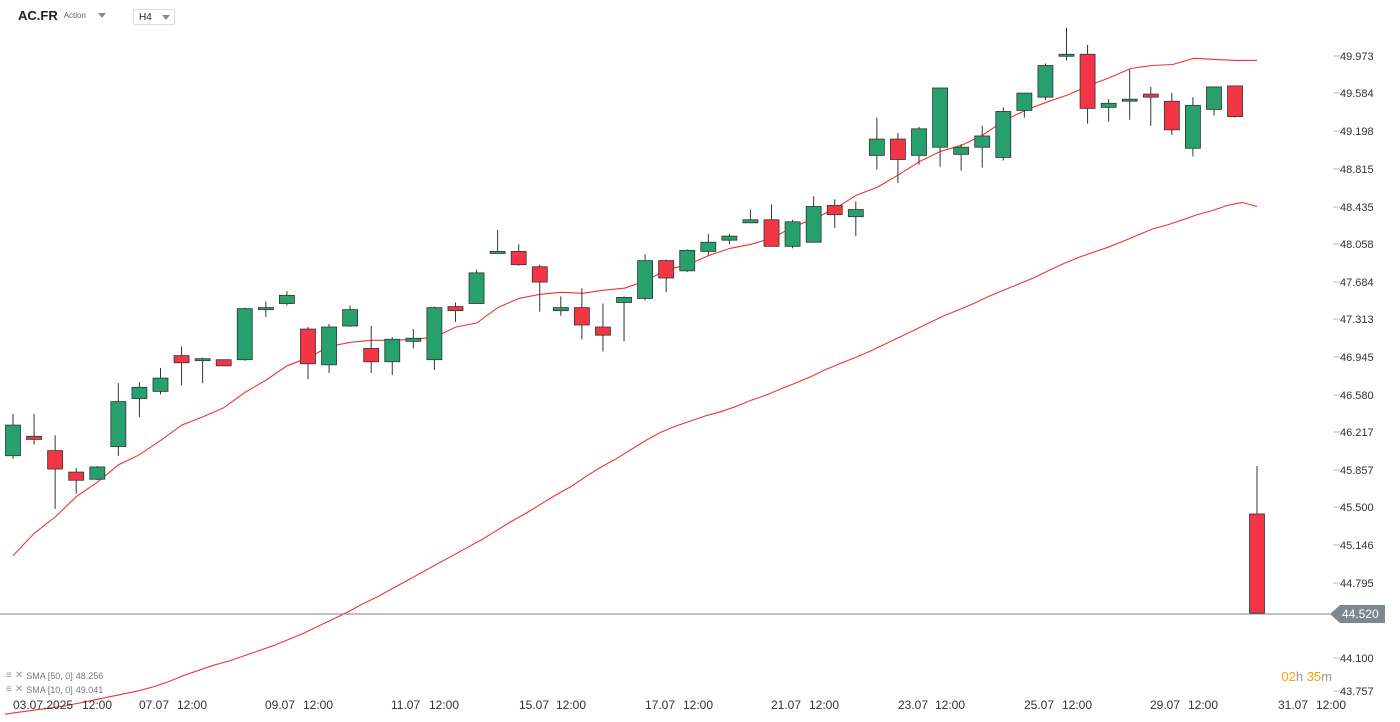 This screenshot has height=722, width=1400. Describe the element at coordinates (89, 675) in the screenshot. I see `indicator-value: 48.256` at that location.